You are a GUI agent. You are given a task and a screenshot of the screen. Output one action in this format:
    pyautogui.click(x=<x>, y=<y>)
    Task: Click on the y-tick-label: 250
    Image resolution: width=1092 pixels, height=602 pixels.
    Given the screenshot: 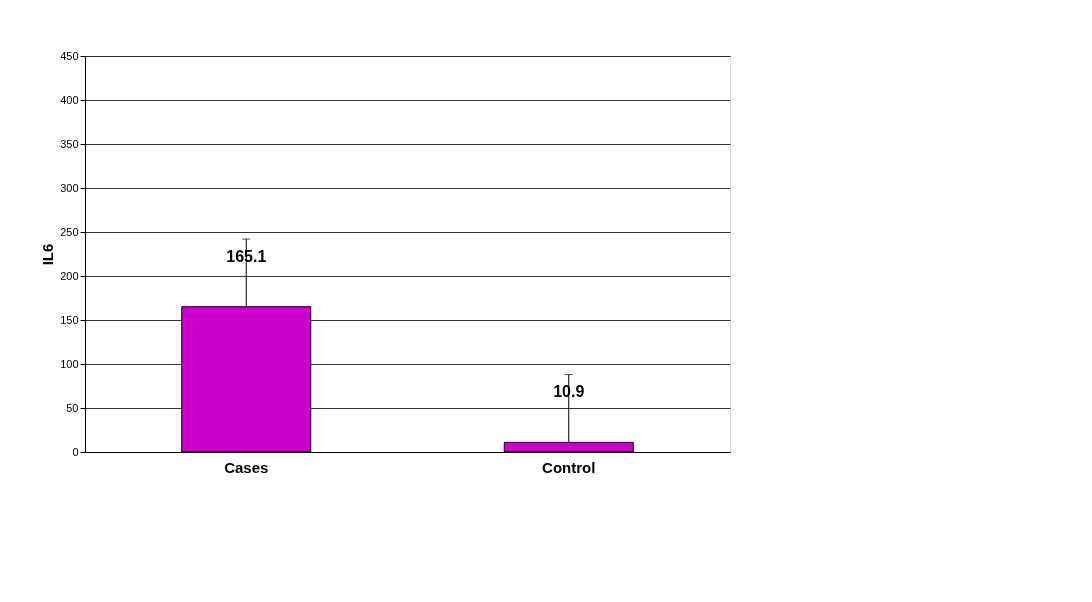 What is the action you would take?
    pyautogui.click(x=69, y=231)
    